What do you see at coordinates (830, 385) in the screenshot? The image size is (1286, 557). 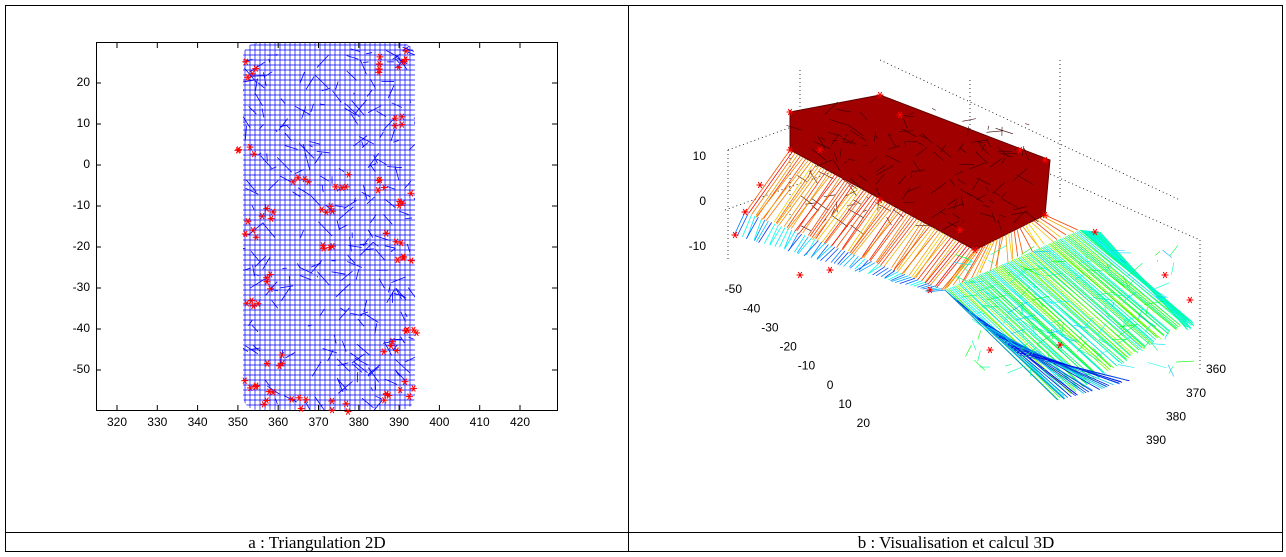 I see `x-tick-label: 0` at bounding box center [830, 385].